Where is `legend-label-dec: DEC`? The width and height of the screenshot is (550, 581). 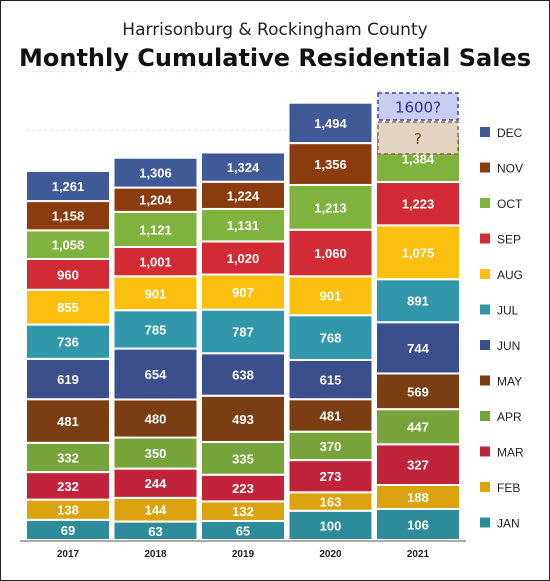
legend-label-dec: DEC is located at coordinates (510, 133).